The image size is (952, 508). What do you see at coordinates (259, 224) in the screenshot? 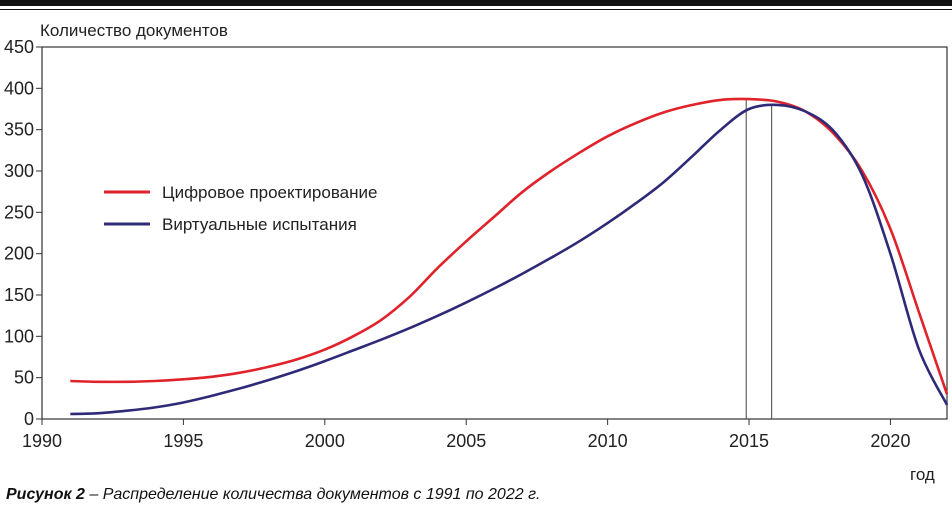
I see `legend-label-virtual: Виртуальные испытания` at bounding box center [259, 224].